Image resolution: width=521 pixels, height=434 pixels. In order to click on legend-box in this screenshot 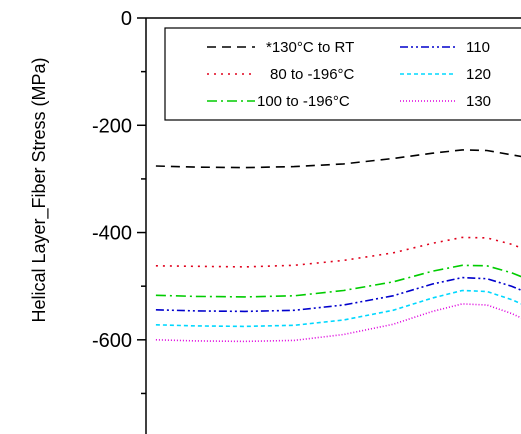, I will do `click(342, 74)`.